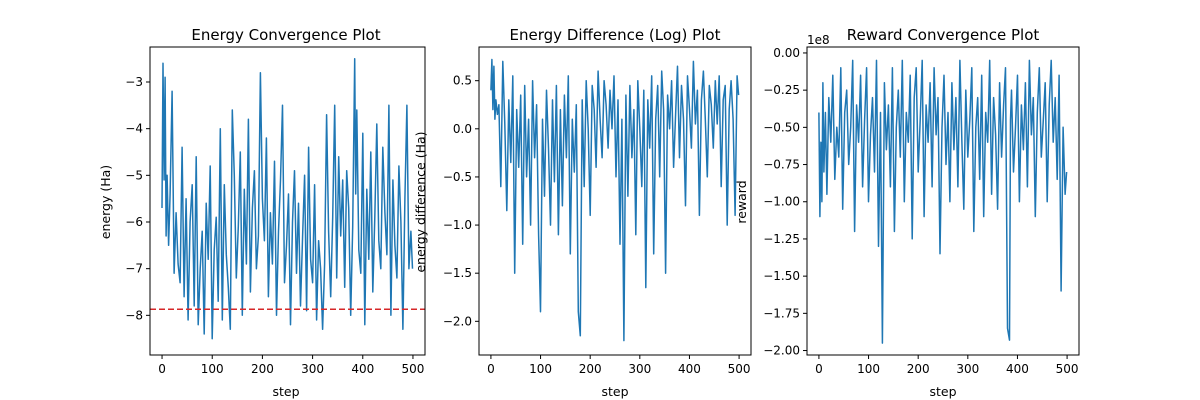  What do you see at coordinates (462, 129) in the screenshot?
I see `y-tick-label: 0.0` at bounding box center [462, 129].